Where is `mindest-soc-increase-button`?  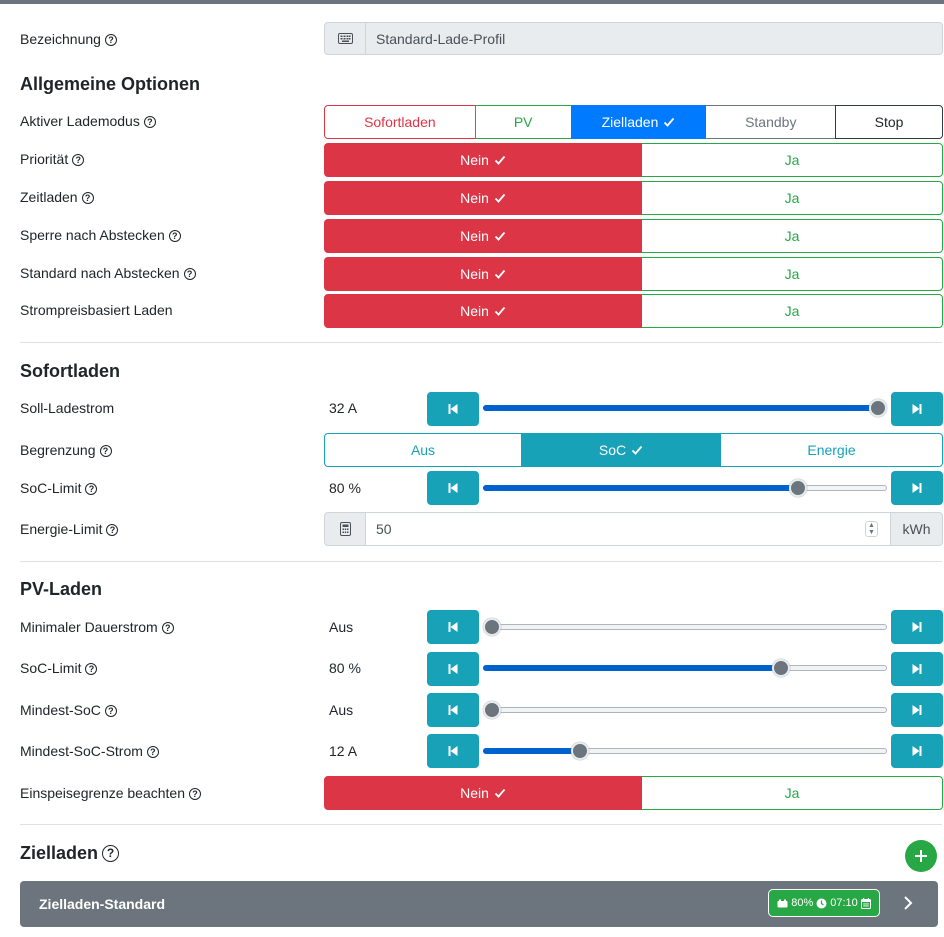 mindest-soc-increase-button is located at coordinates (917, 710).